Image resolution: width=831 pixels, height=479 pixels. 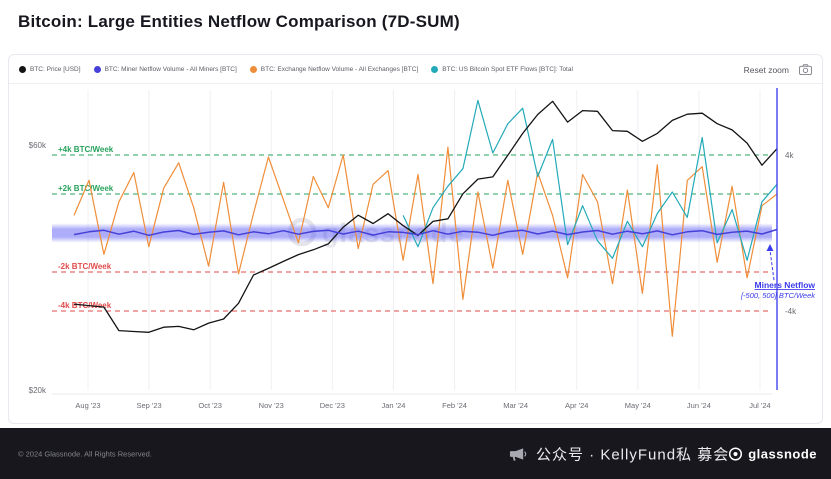 What do you see at coordinates (782, 453) in the screenshot?
I see `glassnode-wordmark: glassnode` at bounding box center [782, 453].